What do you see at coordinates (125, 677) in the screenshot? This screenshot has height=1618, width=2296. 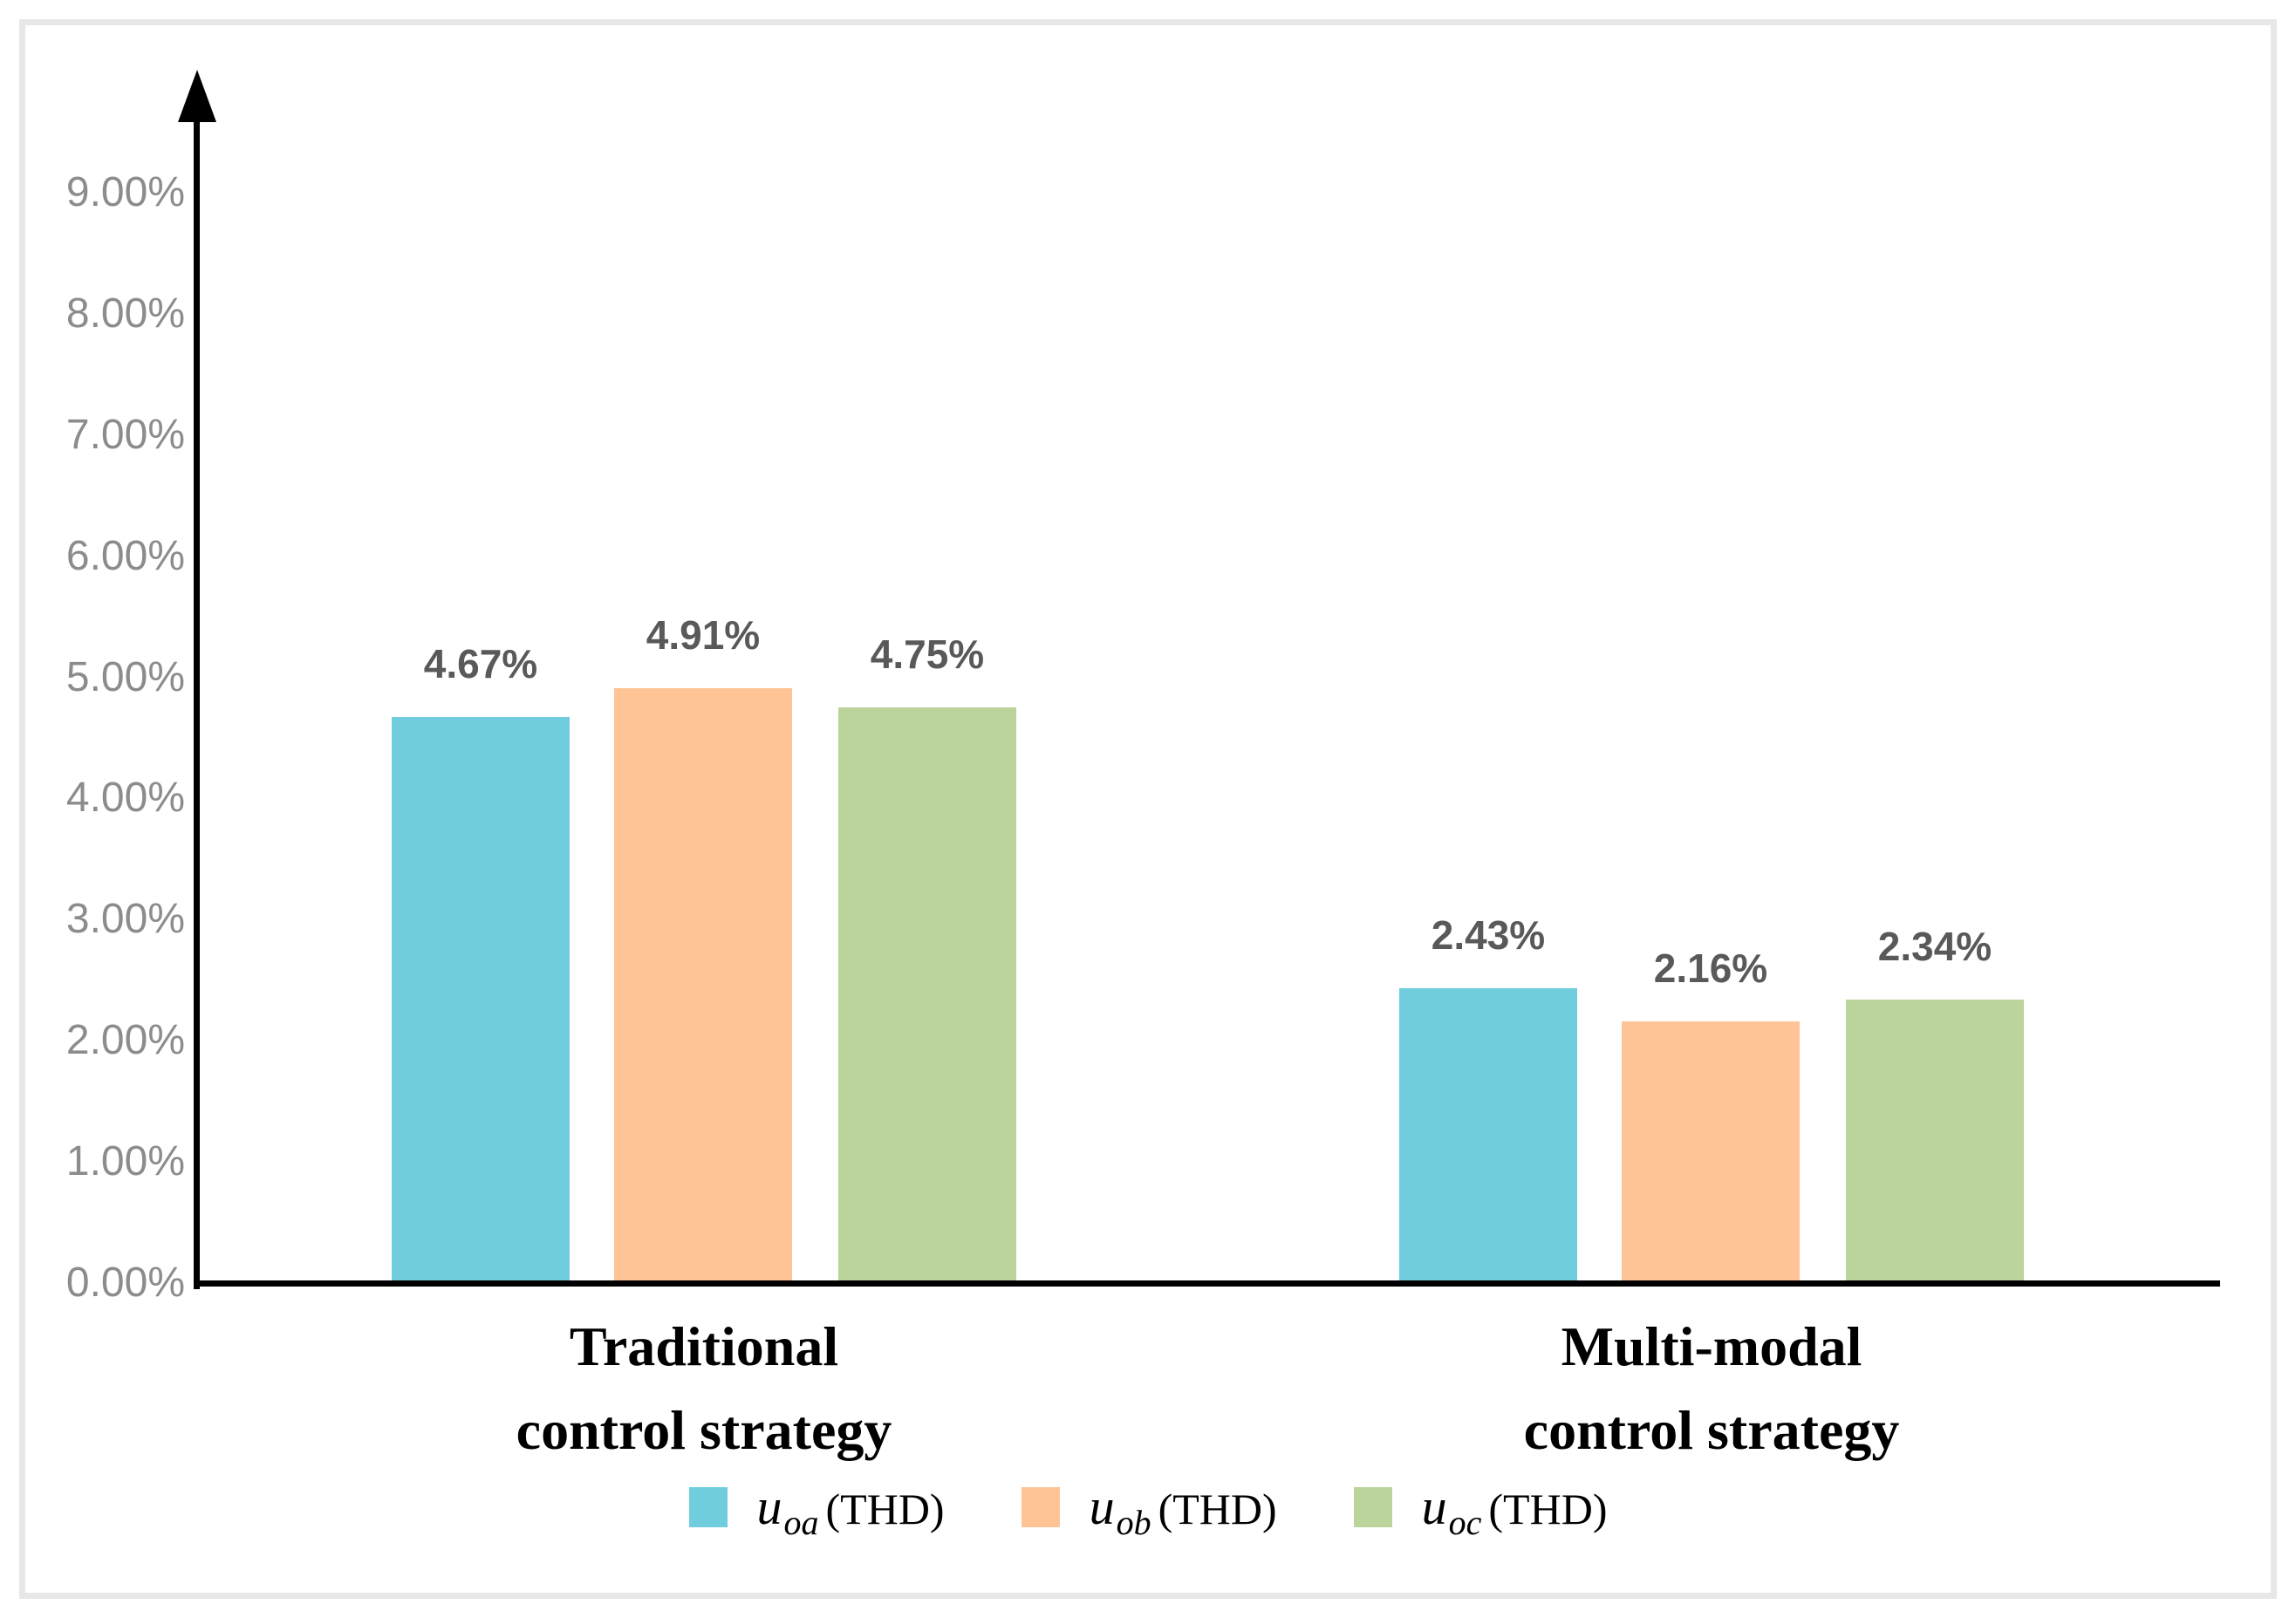 I see `y-tick-label: 5.00%` at bounding box center [125, 677].